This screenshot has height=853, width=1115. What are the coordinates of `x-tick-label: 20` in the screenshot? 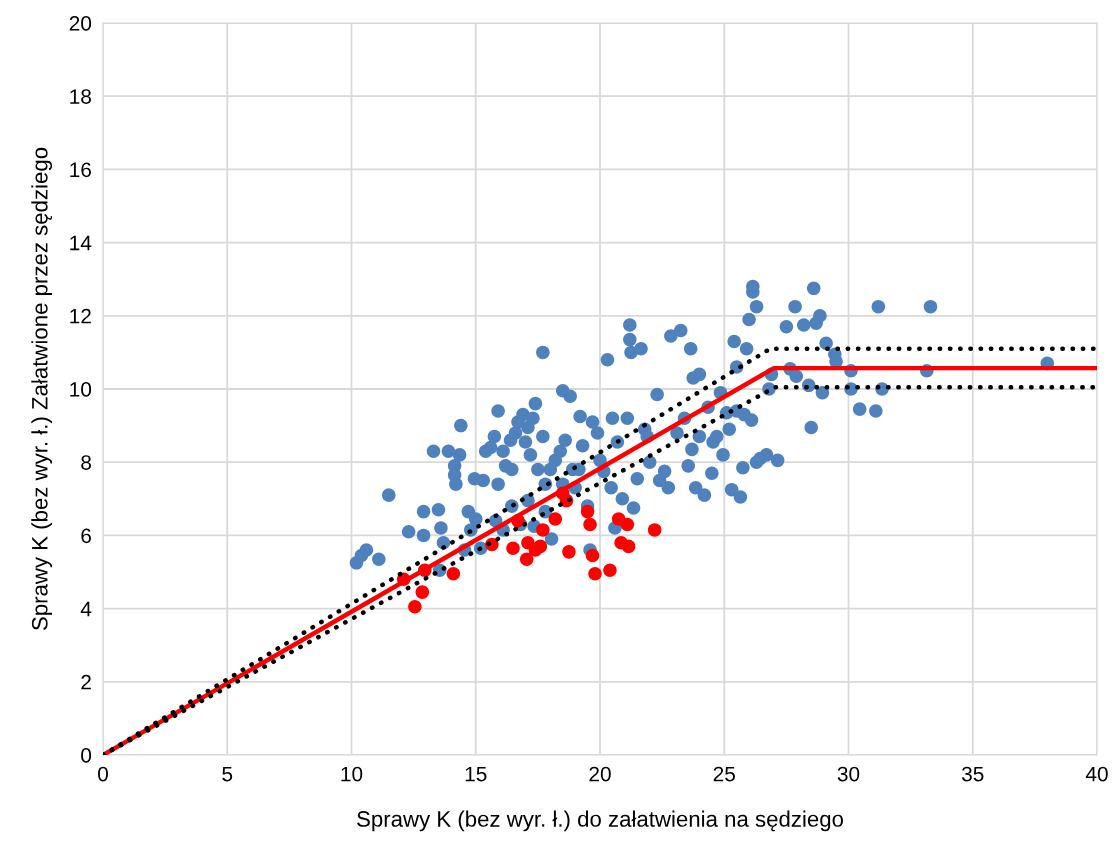 It's located at (600, 774).